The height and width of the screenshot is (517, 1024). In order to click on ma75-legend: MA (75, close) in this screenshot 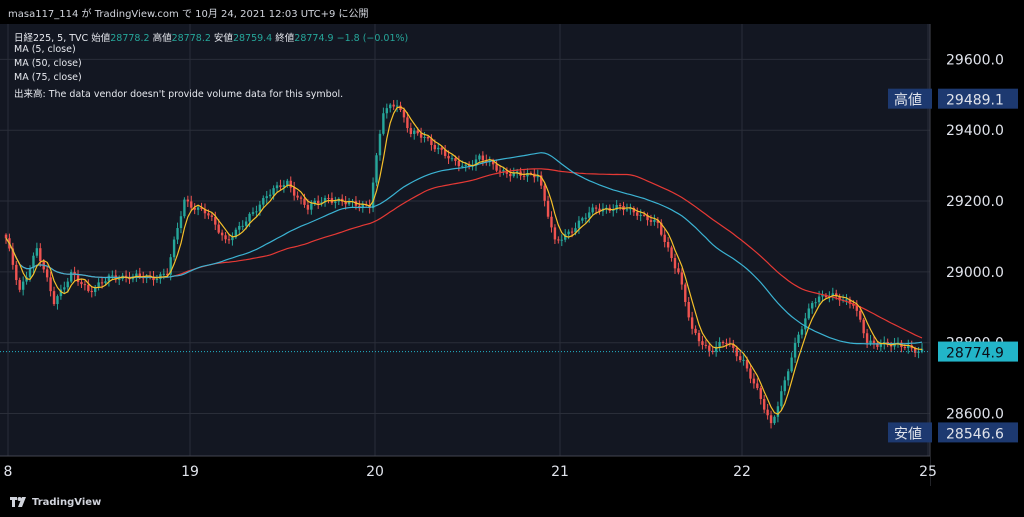, I will do `click(48, 77)`.